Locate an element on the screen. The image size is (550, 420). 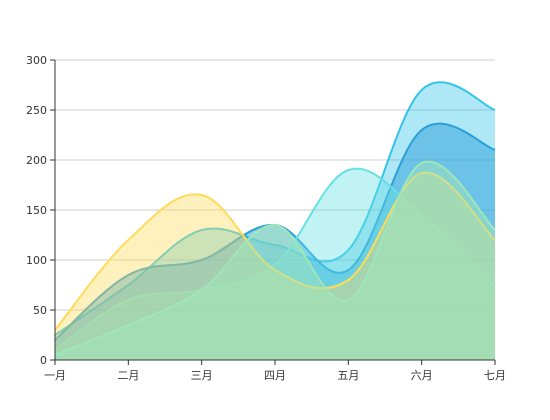
x-tick-label: 七月 is located at coordinates (495, 375).